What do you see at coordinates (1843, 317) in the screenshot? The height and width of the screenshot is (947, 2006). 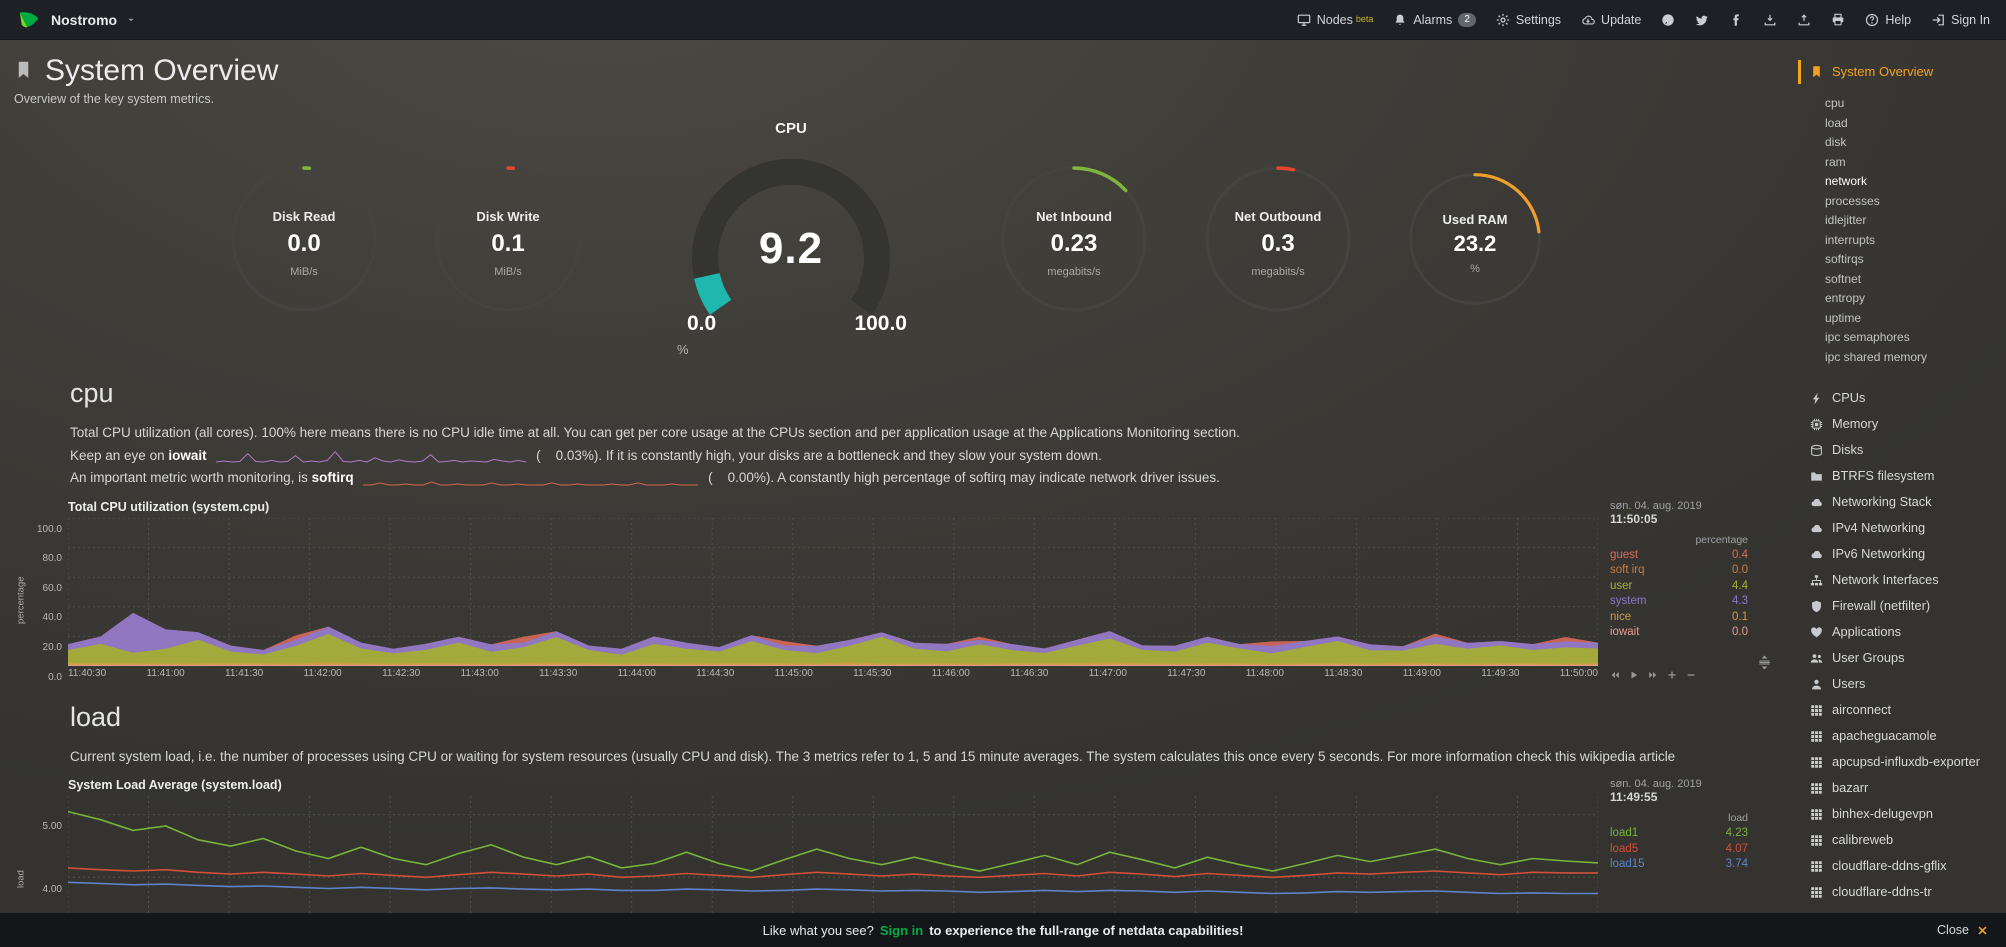 I see `sidebar-item-uptime: uptime` at bounding box center [1843, 317].